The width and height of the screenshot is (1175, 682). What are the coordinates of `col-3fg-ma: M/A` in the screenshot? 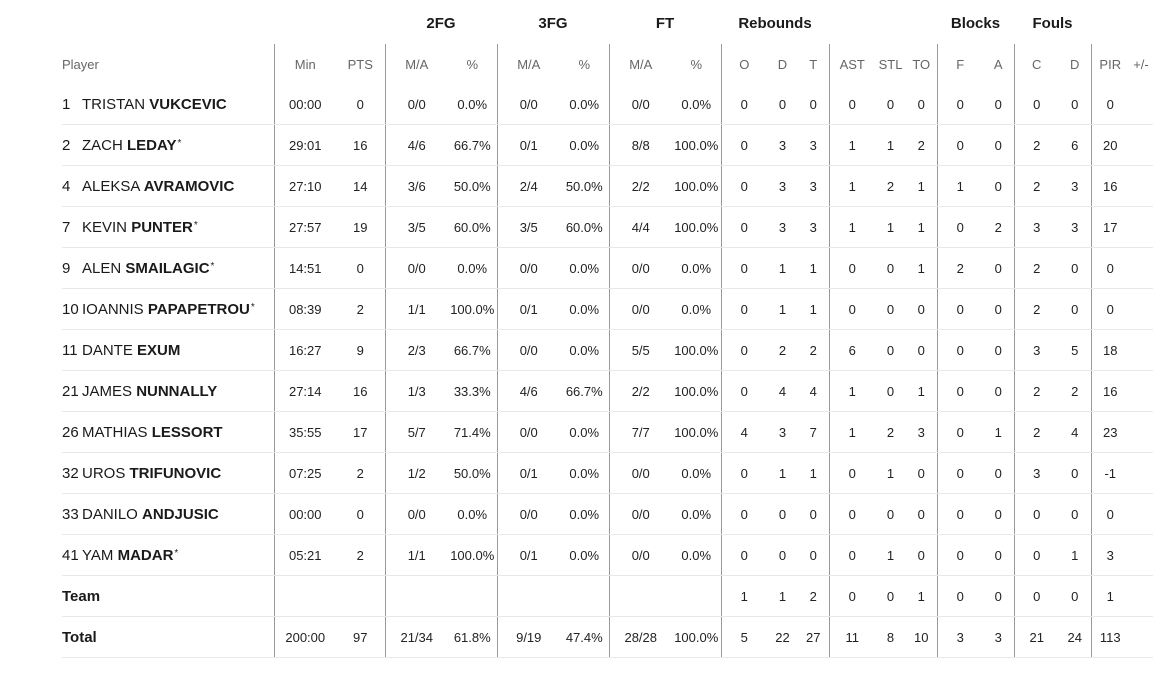 It's located at (528, 64).